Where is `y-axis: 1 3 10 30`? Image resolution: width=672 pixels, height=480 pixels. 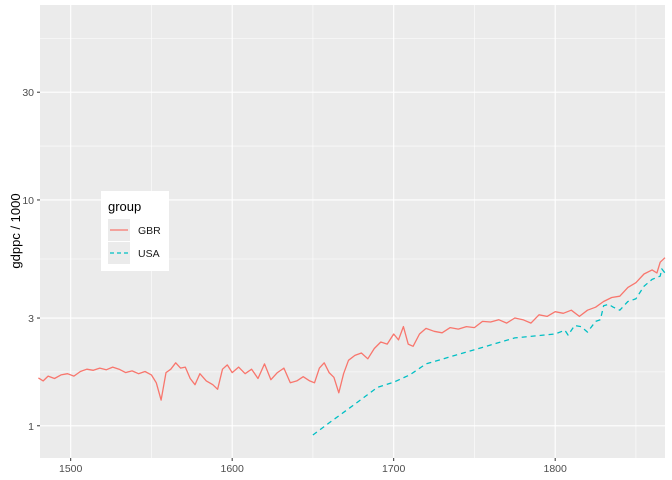
y-axis: 1 3 10 30 is located at coordinates (31, 260).